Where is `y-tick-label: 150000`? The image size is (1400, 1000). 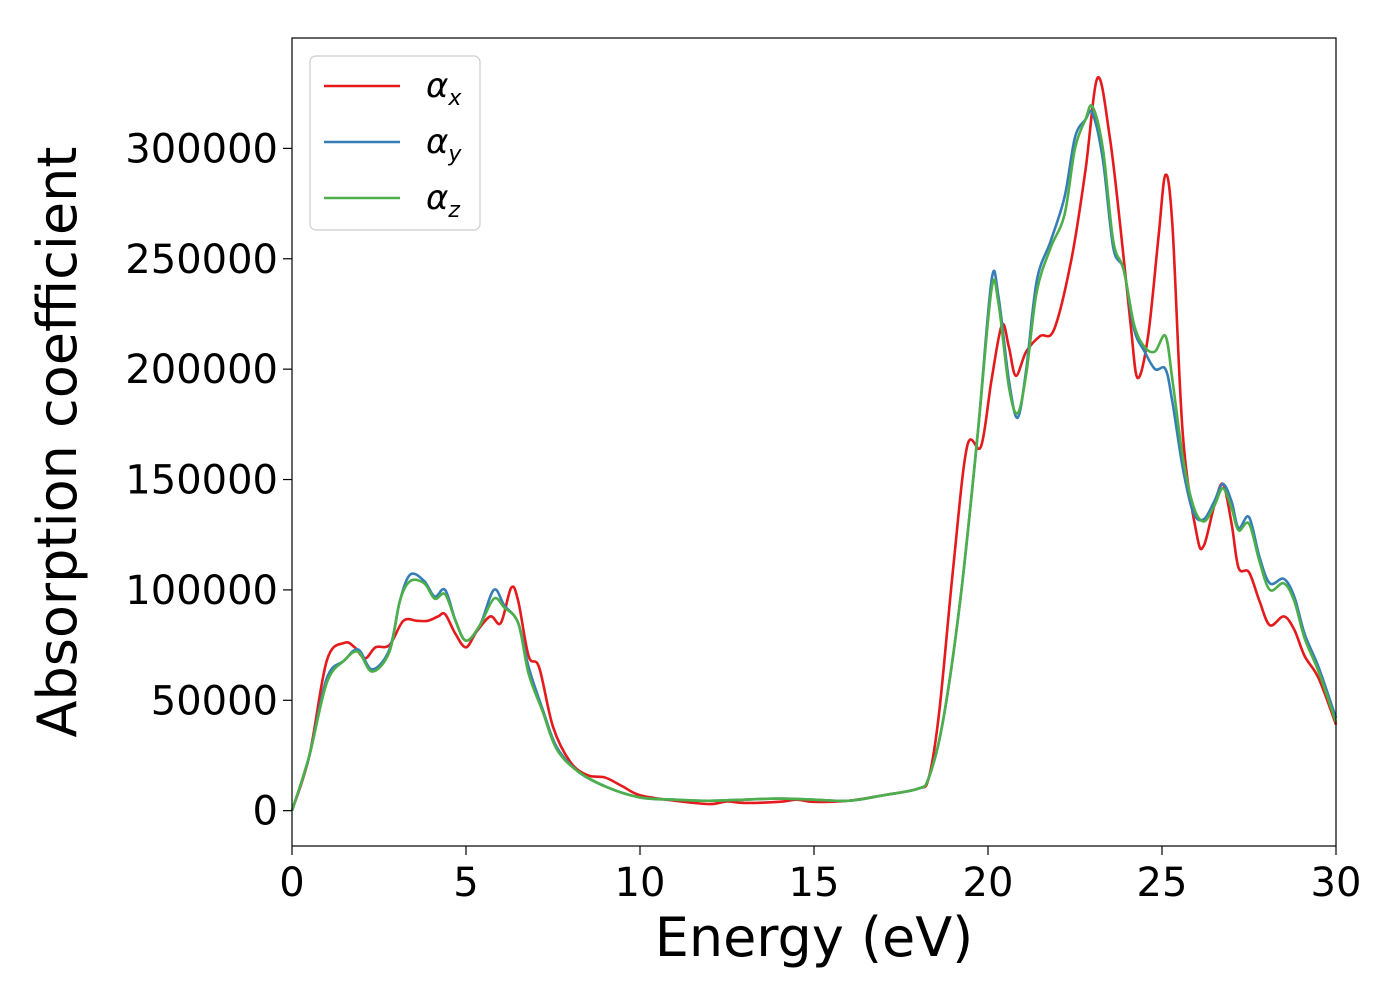 y-tick-label: 150000 is located at coordinates (201, 481).